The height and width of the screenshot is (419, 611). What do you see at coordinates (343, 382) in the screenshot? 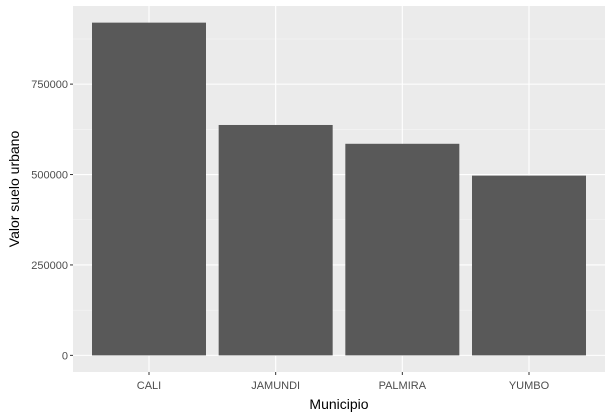
I see `x-axis-ticks: CALI JAMUNDI PALMIRA YUMBO` at bounding box center [343, 382].